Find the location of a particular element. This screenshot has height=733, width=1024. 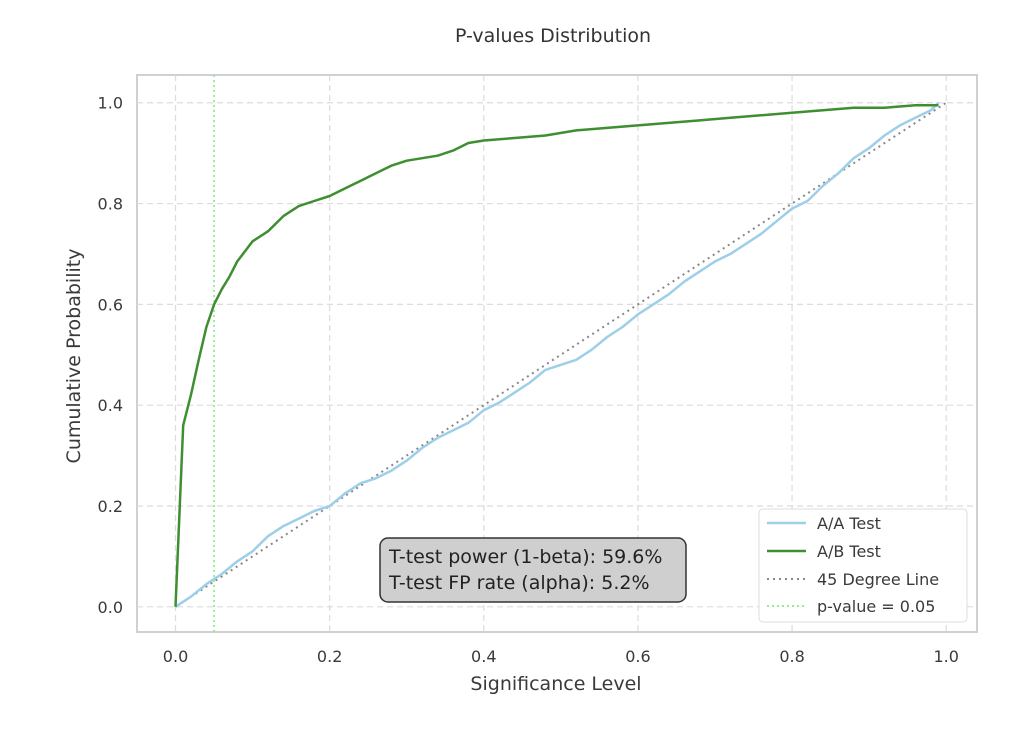

legend-label-p-value: p-value = 0.05 is located at coordinates (876, 606).